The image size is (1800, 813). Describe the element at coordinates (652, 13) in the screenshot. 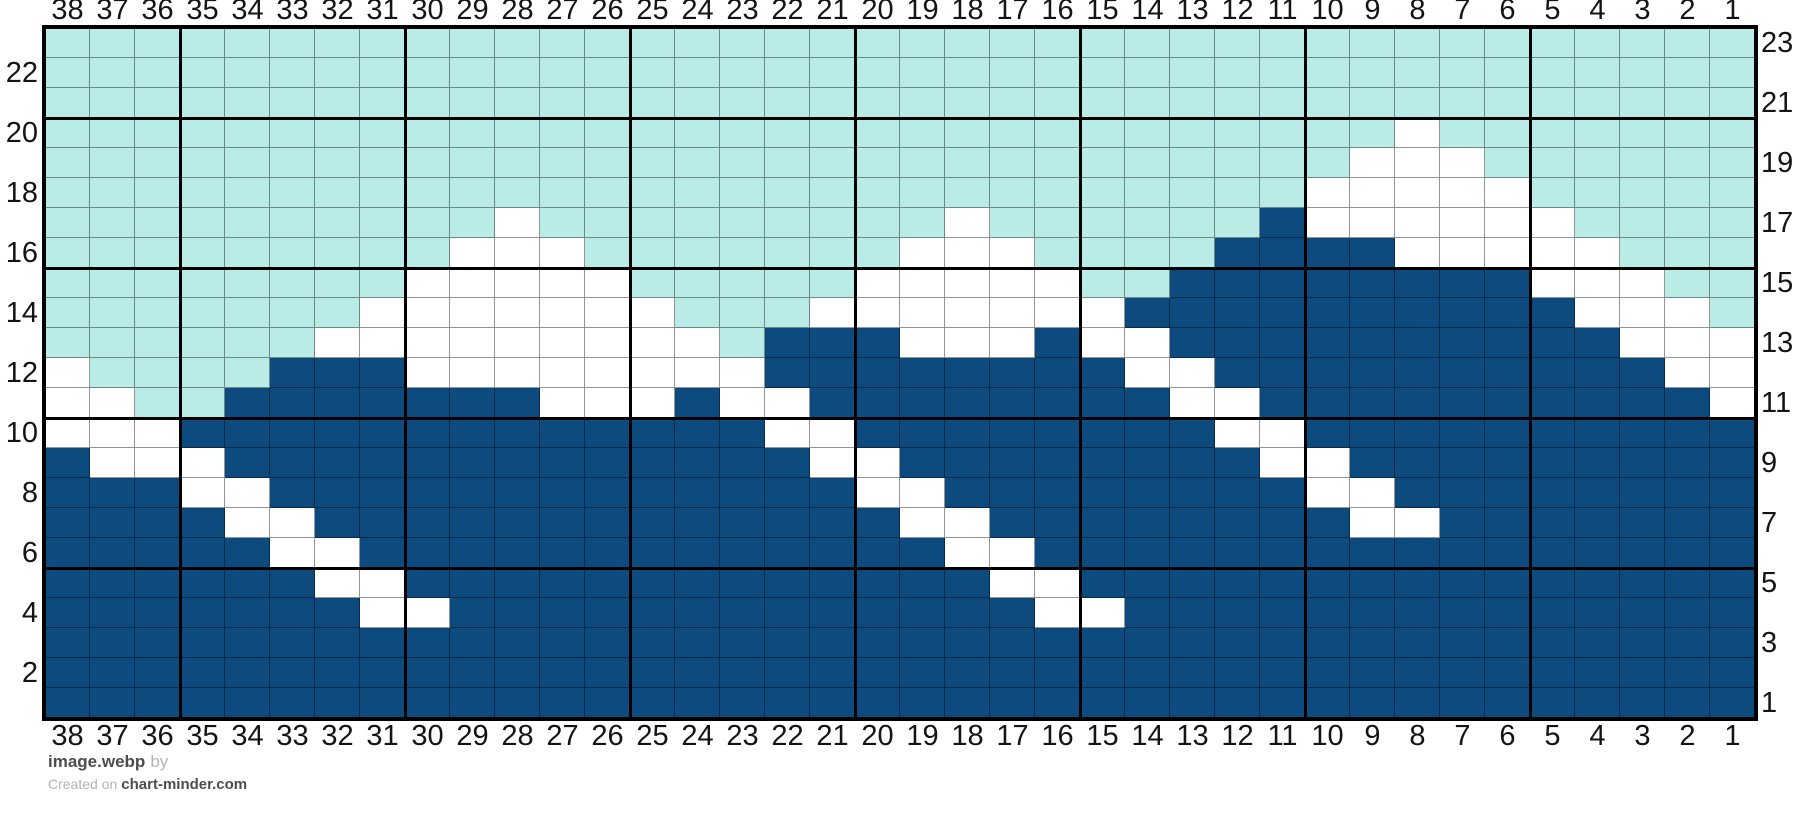

I see `column-label-top: 25` at that location.